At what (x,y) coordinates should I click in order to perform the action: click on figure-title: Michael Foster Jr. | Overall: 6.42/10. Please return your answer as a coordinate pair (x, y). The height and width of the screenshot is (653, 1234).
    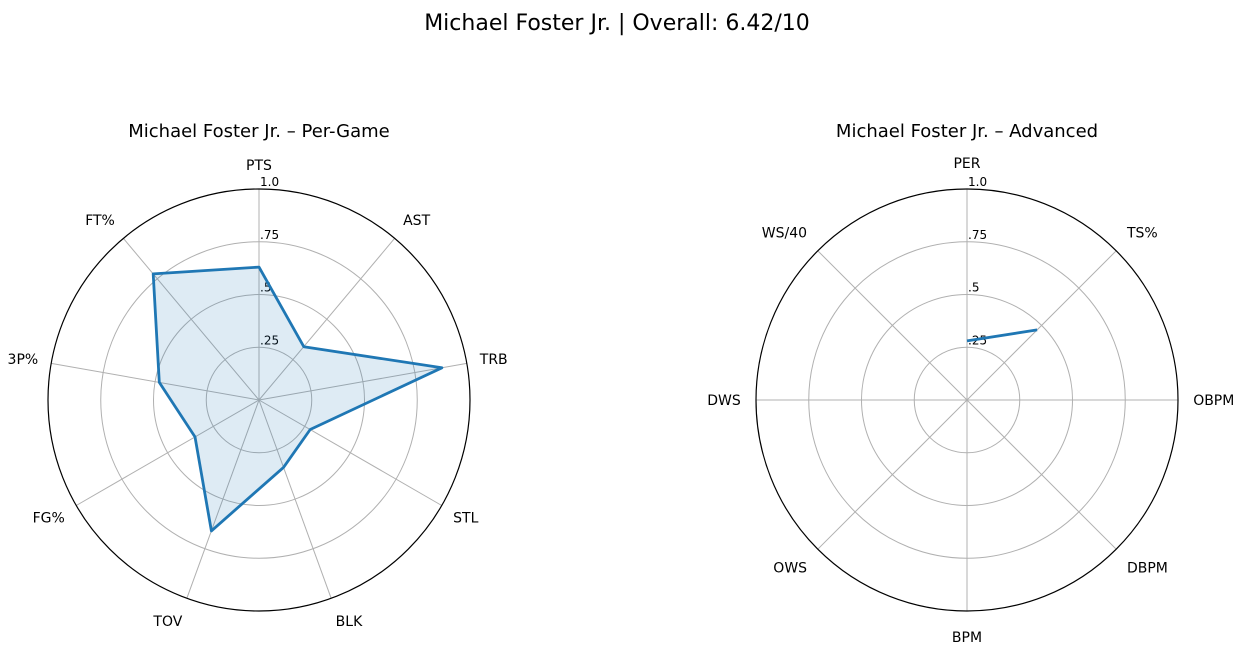
    Looking at the image, I should click on (617, 23).